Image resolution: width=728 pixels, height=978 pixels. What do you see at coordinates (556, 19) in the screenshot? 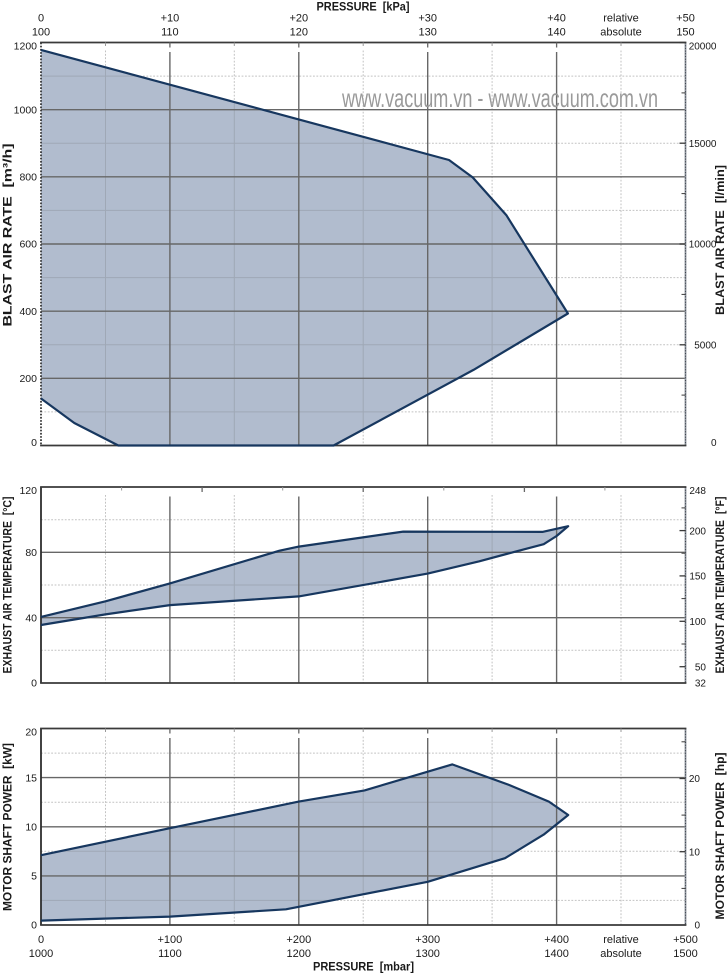
I see `svg-text: +40` at bounding box center [556, 19].